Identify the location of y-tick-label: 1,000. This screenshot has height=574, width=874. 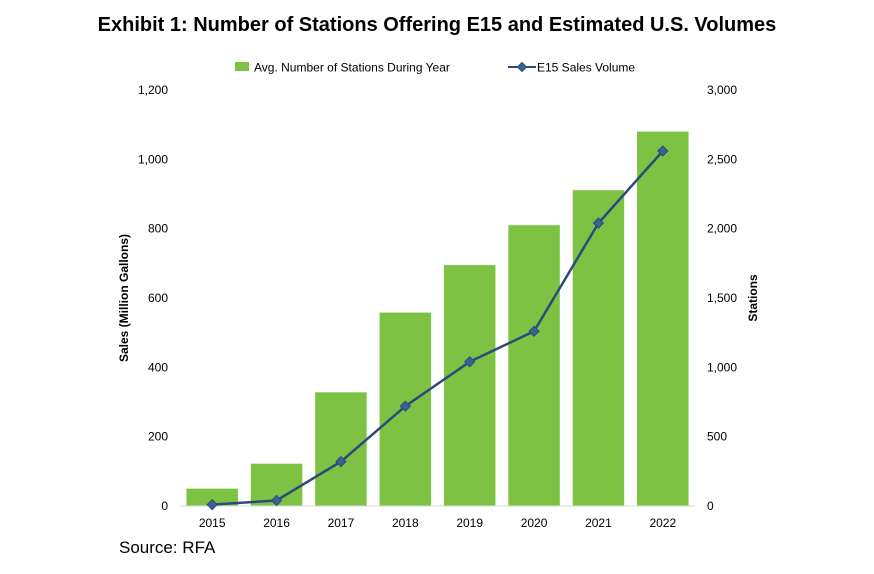
(153, 159).